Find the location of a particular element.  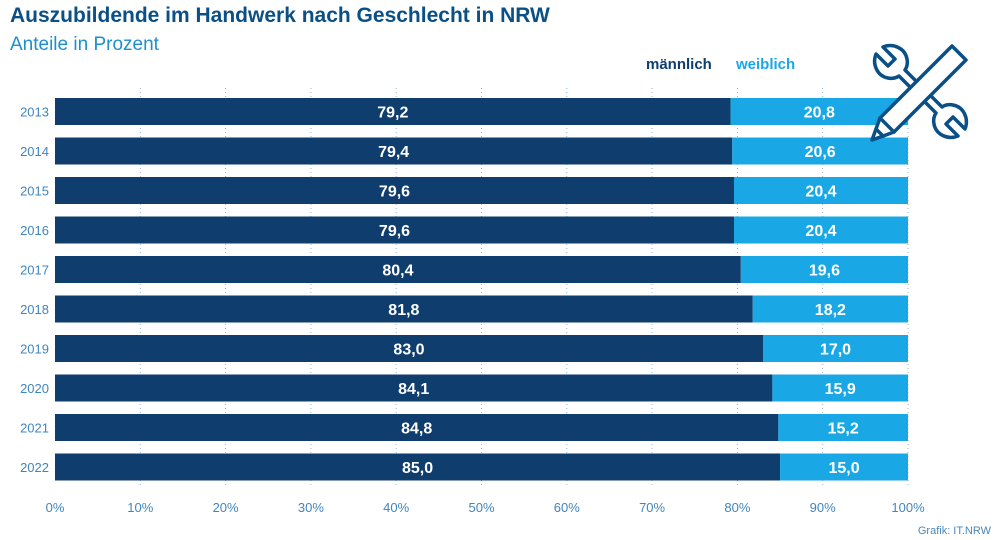

x-tick-label: 60% is located at coordinates (567, 507).